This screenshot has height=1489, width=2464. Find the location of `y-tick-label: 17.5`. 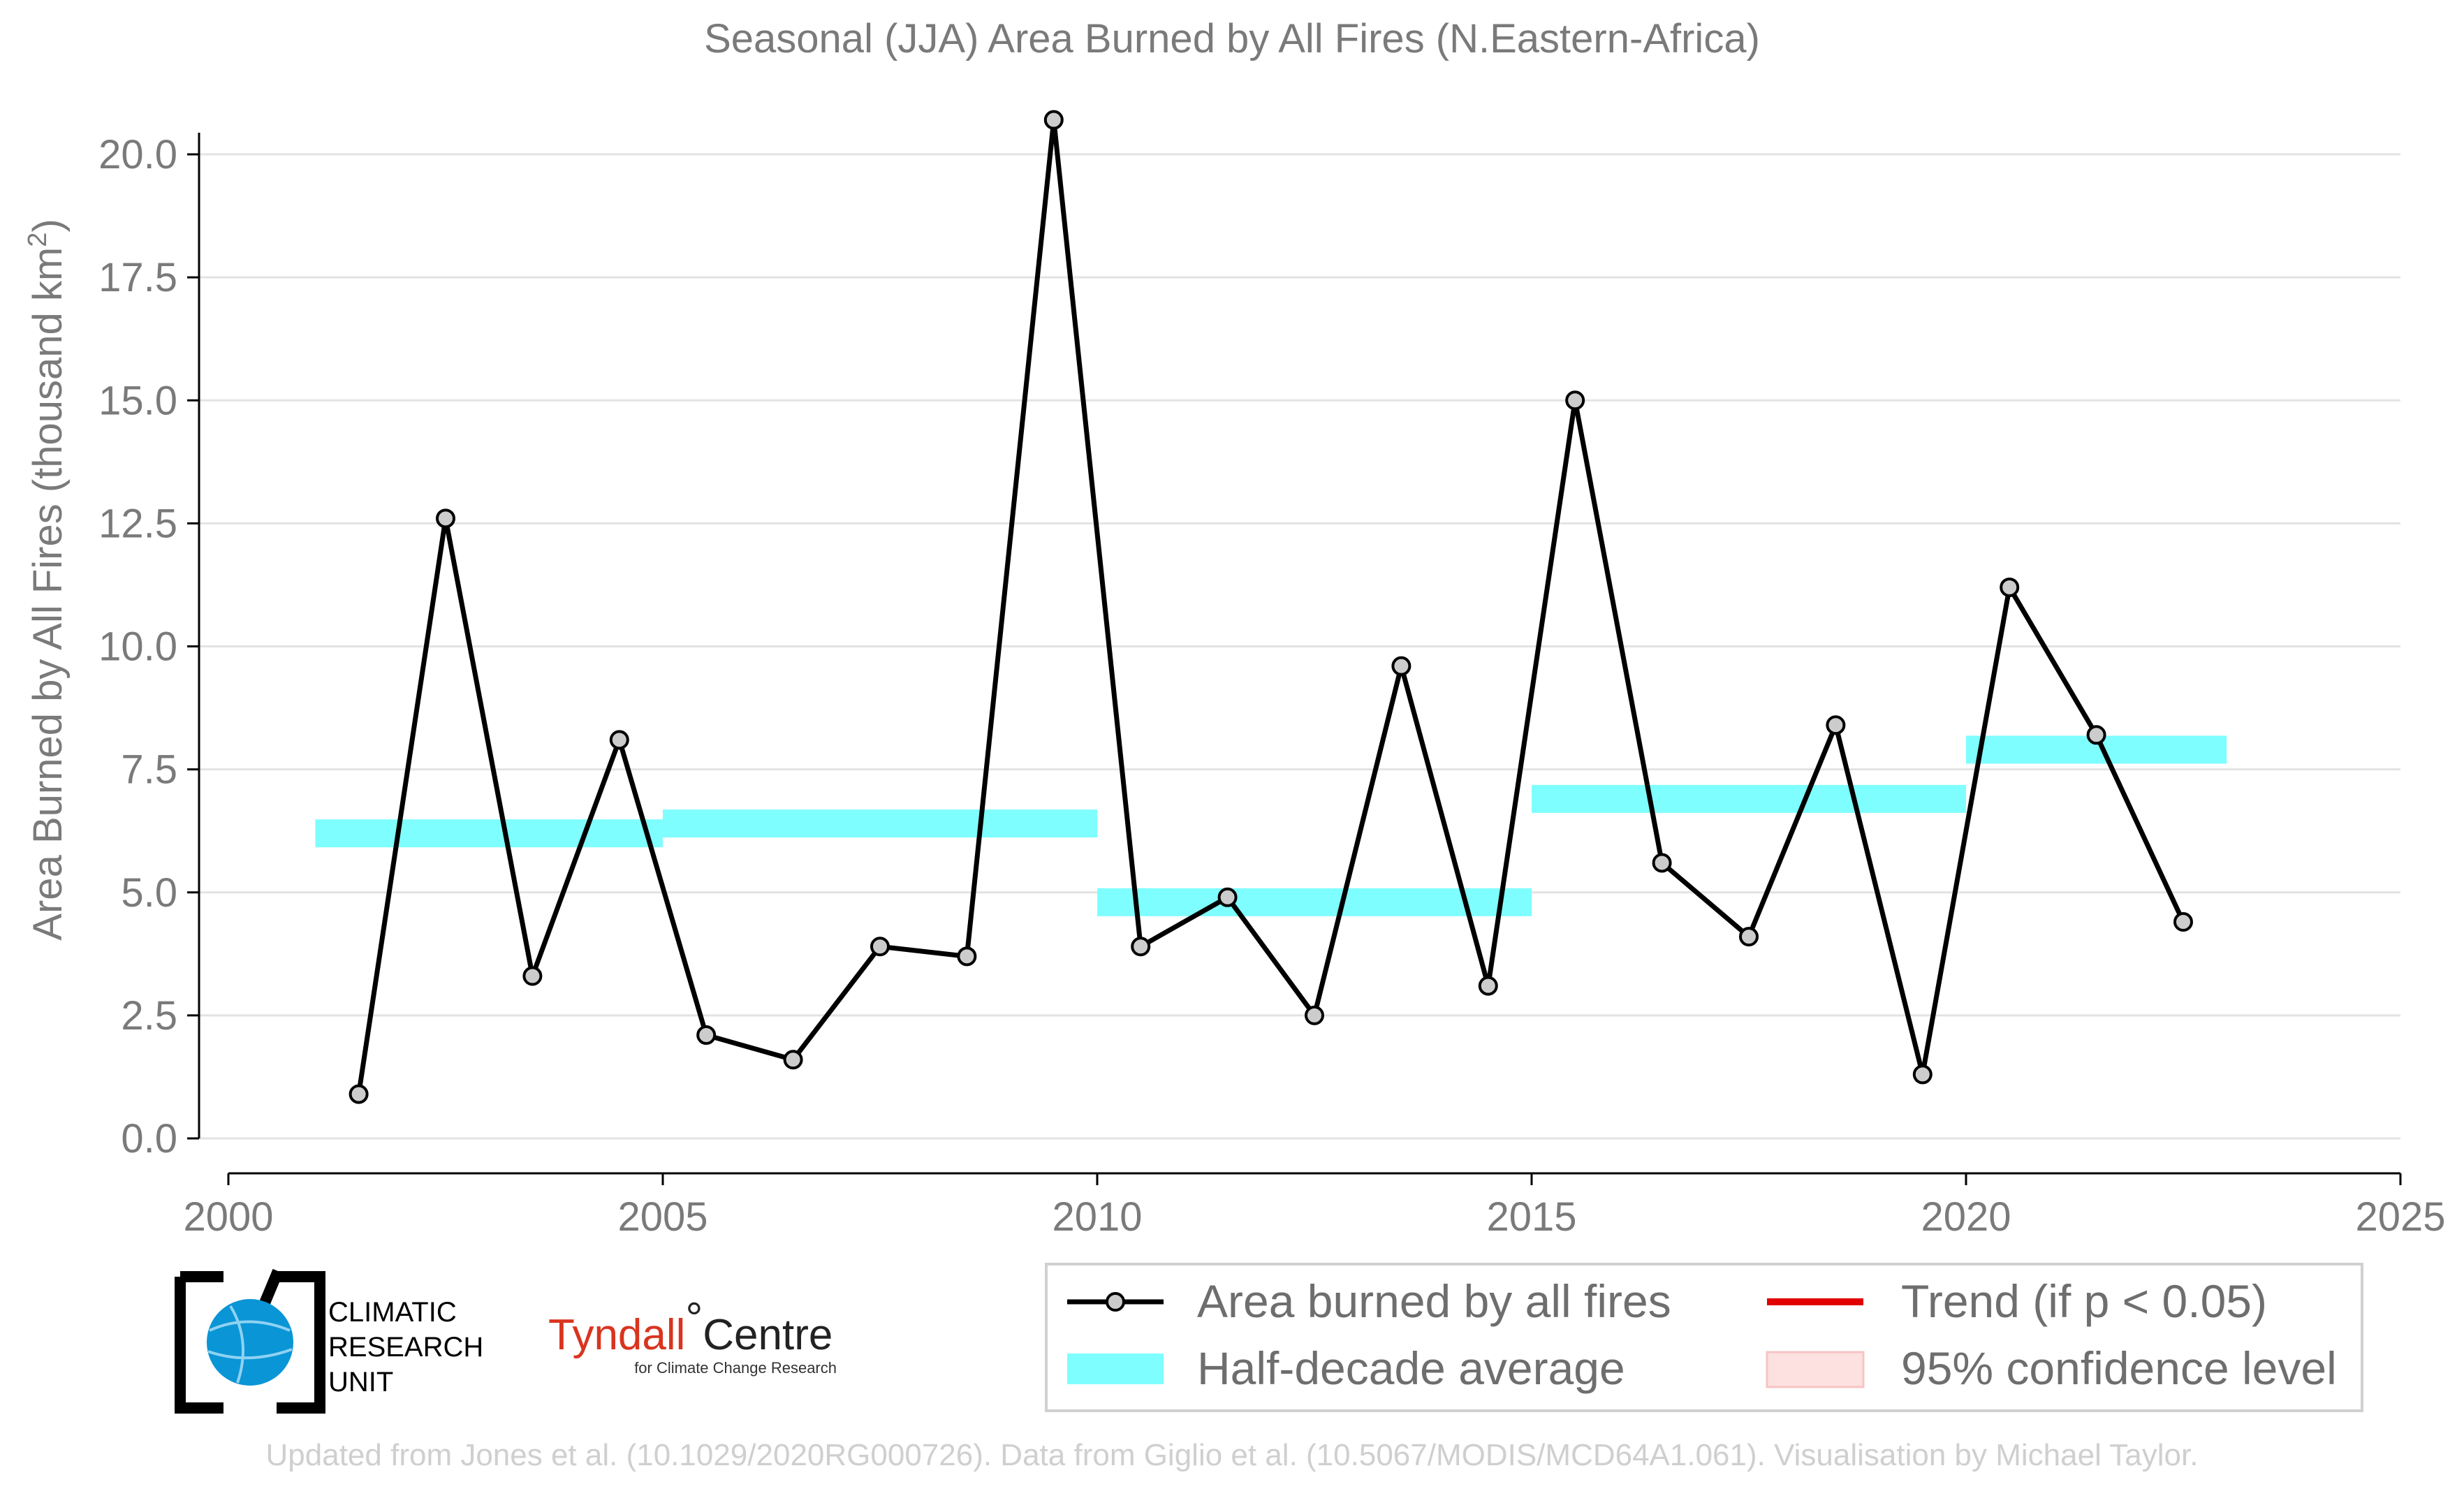

y-tick-label: 17.5 is located at coordinates (137, 277).